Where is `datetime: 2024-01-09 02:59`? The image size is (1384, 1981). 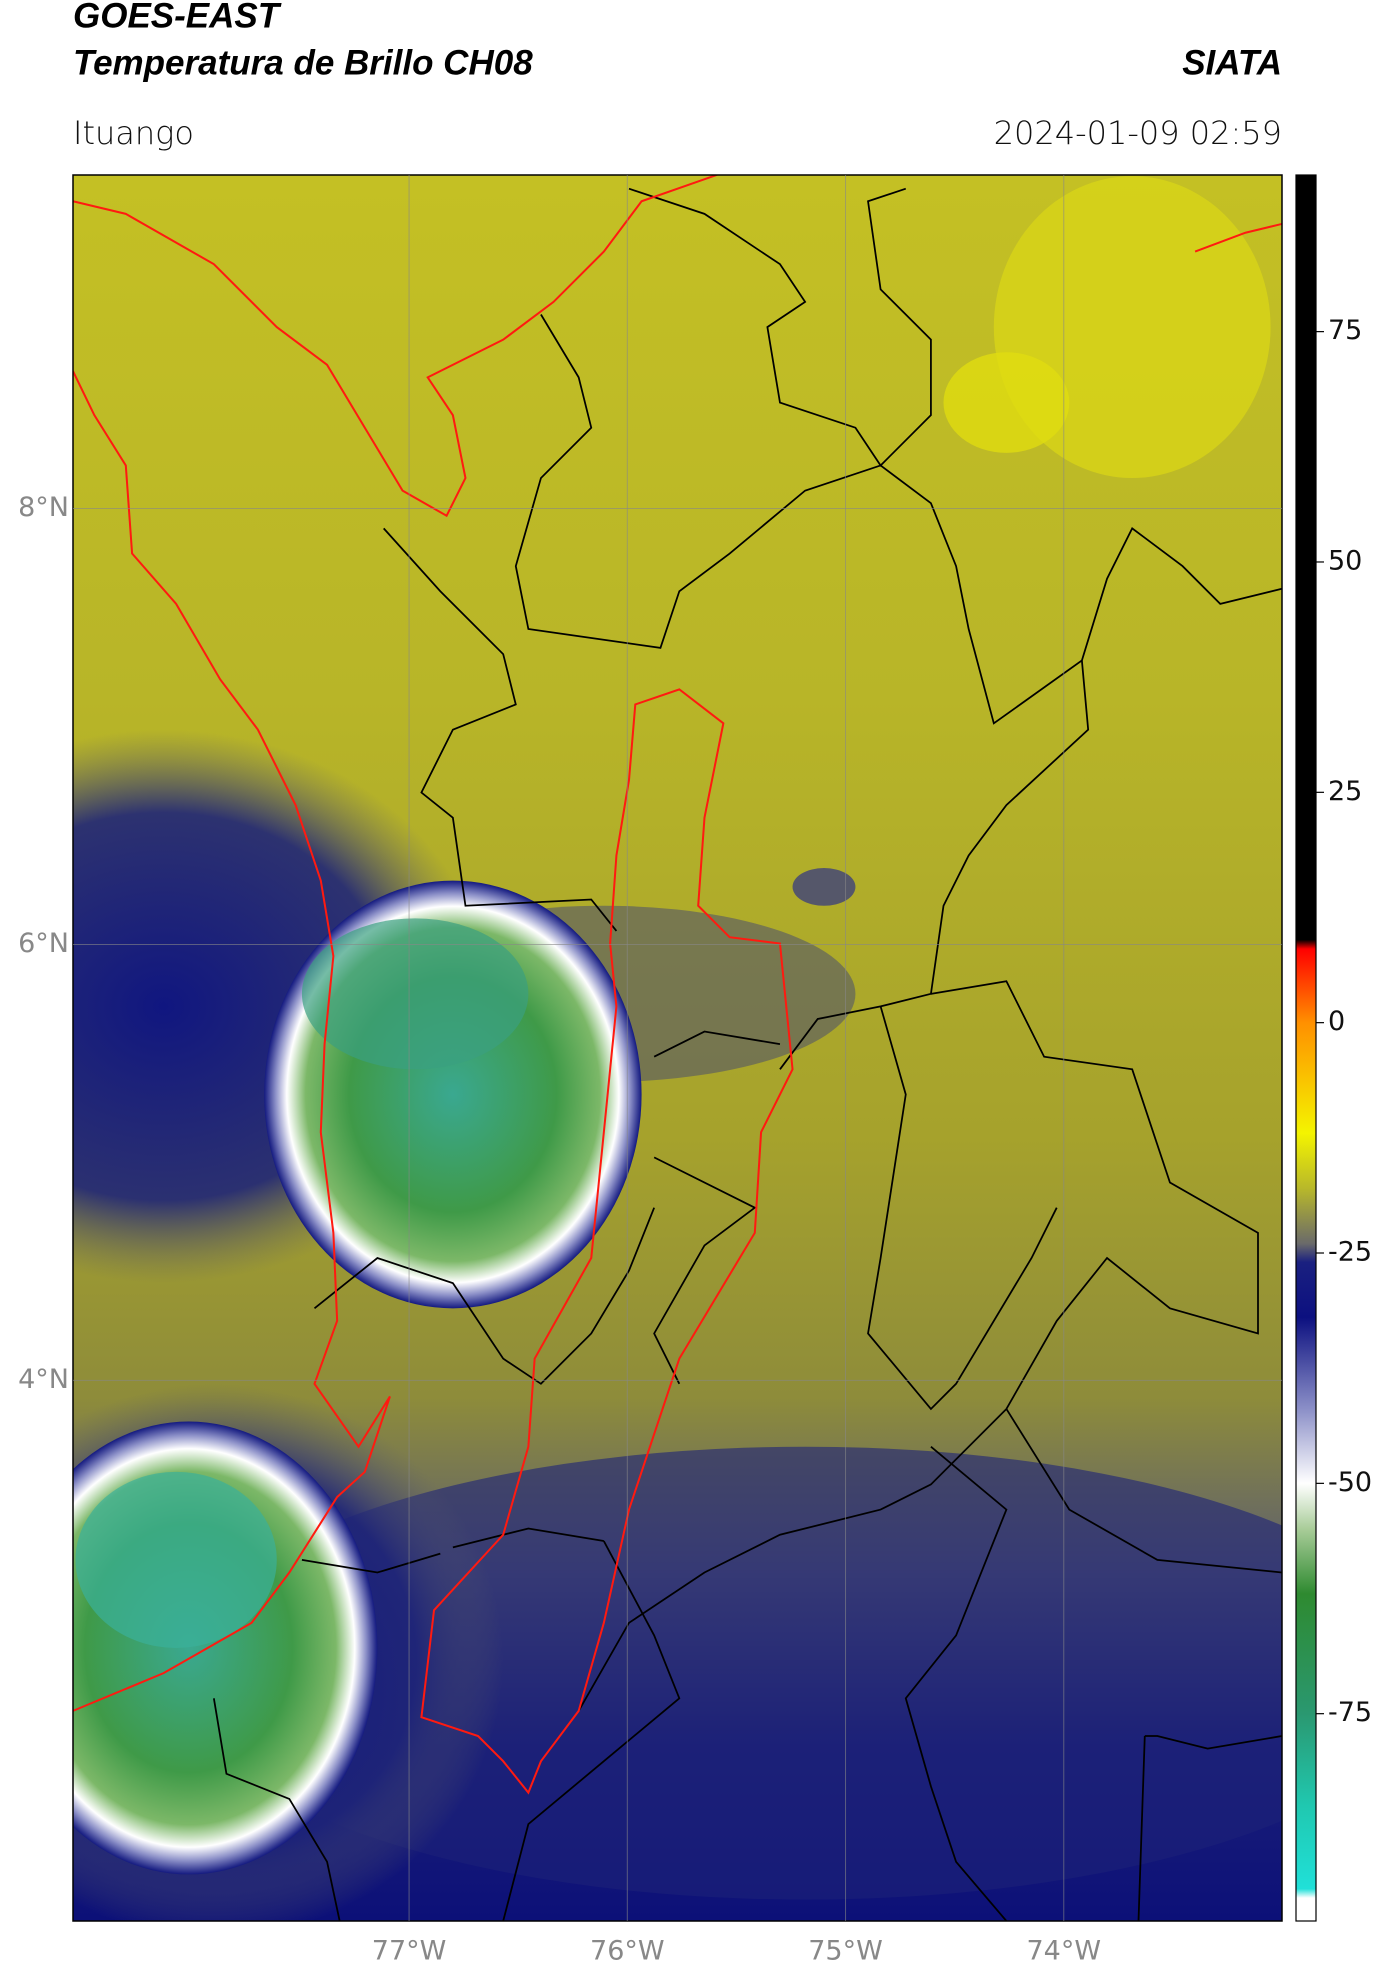 datetime: 2024-01-09 02:59 is located at coordinates (1138, 133).